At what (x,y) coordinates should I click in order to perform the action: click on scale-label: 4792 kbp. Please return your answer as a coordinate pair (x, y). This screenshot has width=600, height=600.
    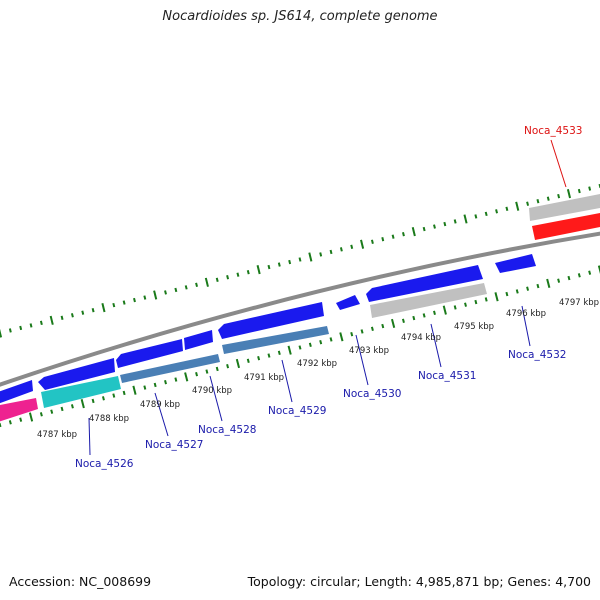
    Looking at the image, I should click on (317, 364).